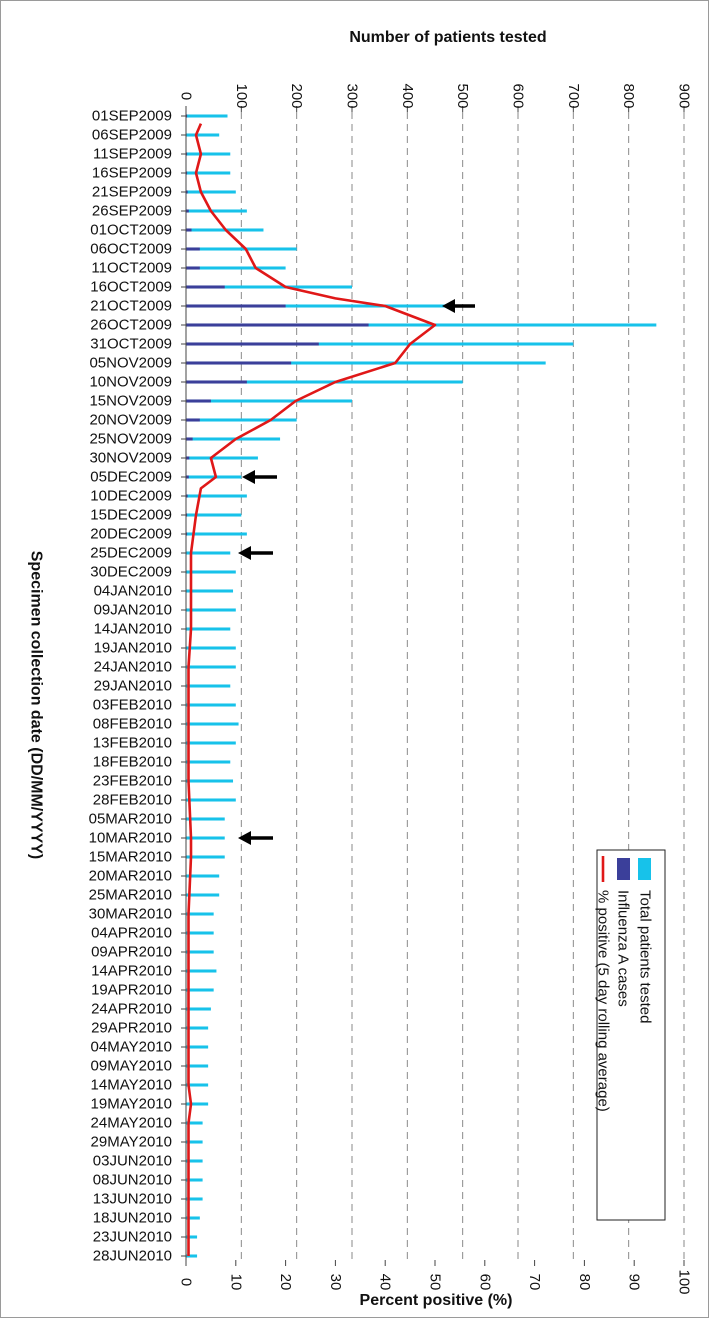 Image resolution: width=711 pixels, height=1320 pixels. I want to click on top-axis-tick-label: 200, so click(296, 95).